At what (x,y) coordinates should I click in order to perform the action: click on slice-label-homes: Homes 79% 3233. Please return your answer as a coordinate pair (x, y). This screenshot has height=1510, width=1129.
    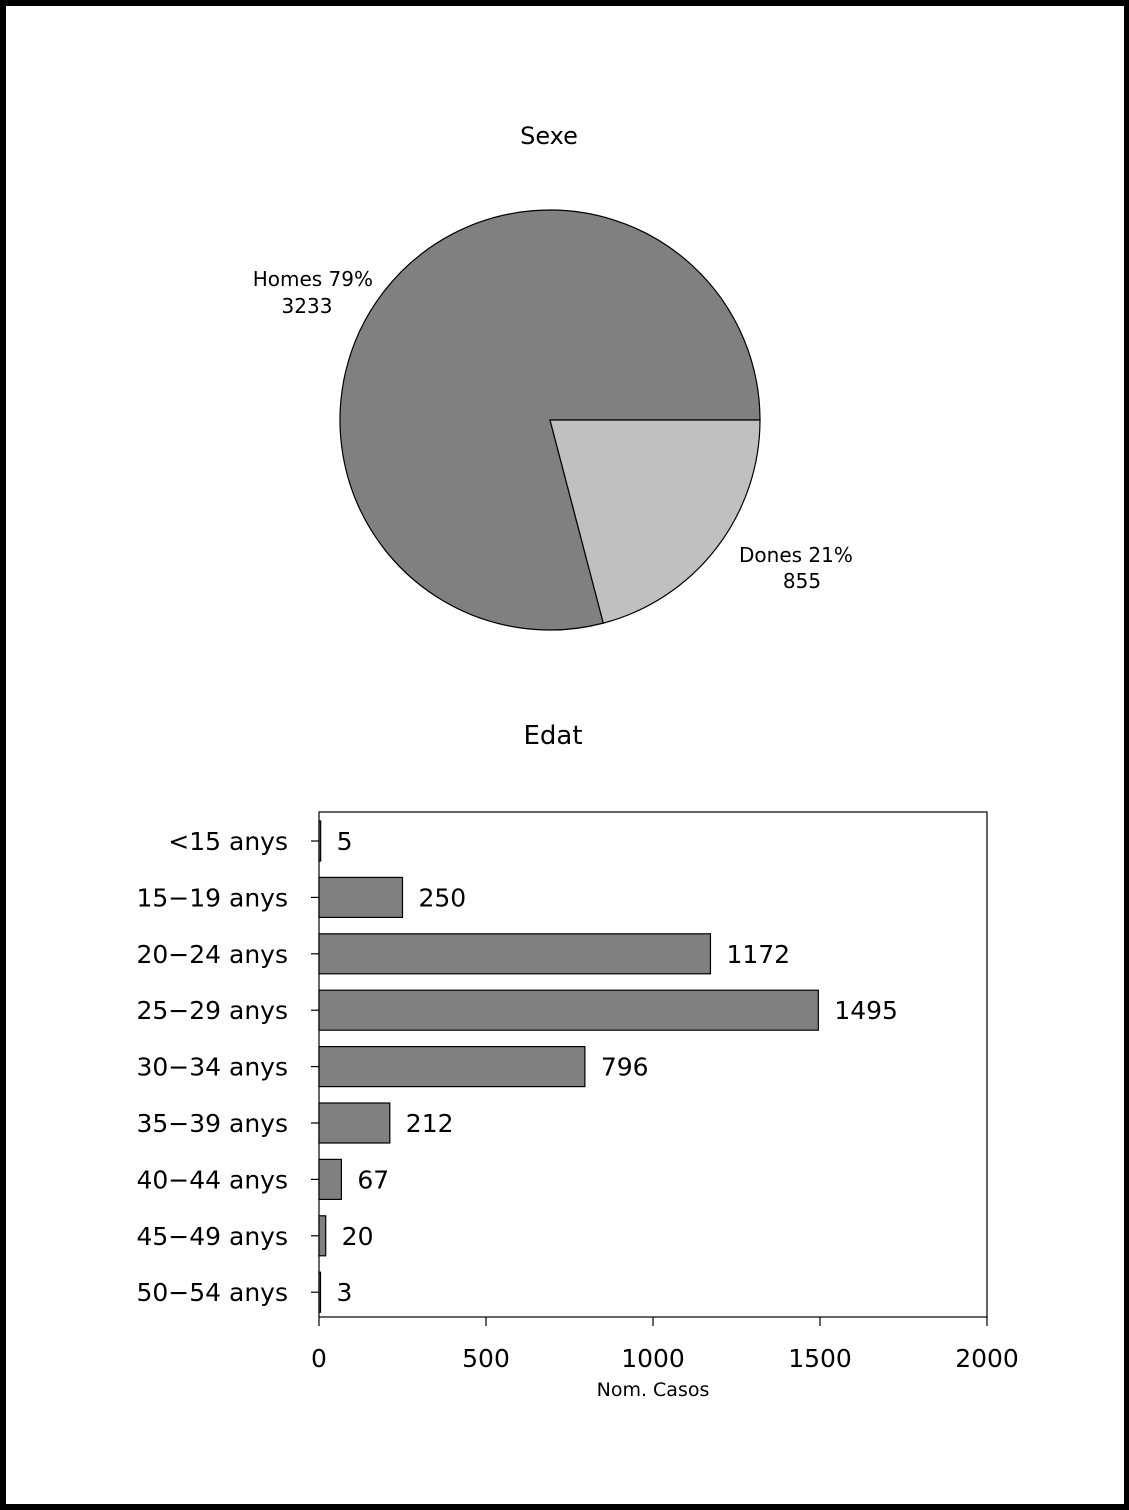
    Looking at the image, I should click on (313, 292).